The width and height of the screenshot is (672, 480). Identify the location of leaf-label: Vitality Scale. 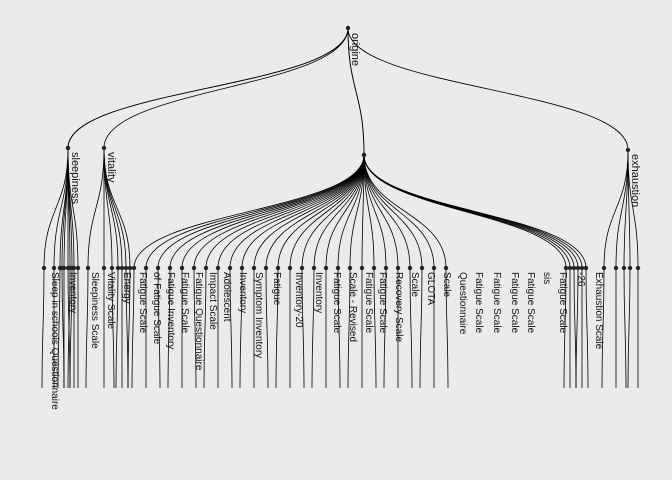
(110, 301).